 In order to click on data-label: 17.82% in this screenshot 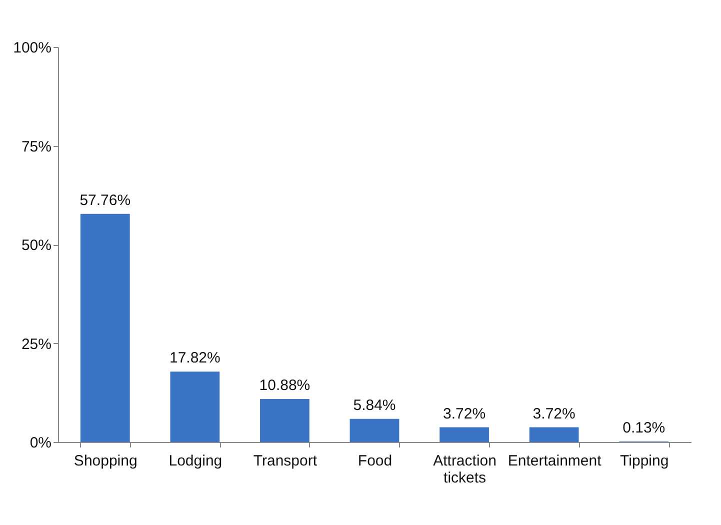, I will do `click(194, 358)`.